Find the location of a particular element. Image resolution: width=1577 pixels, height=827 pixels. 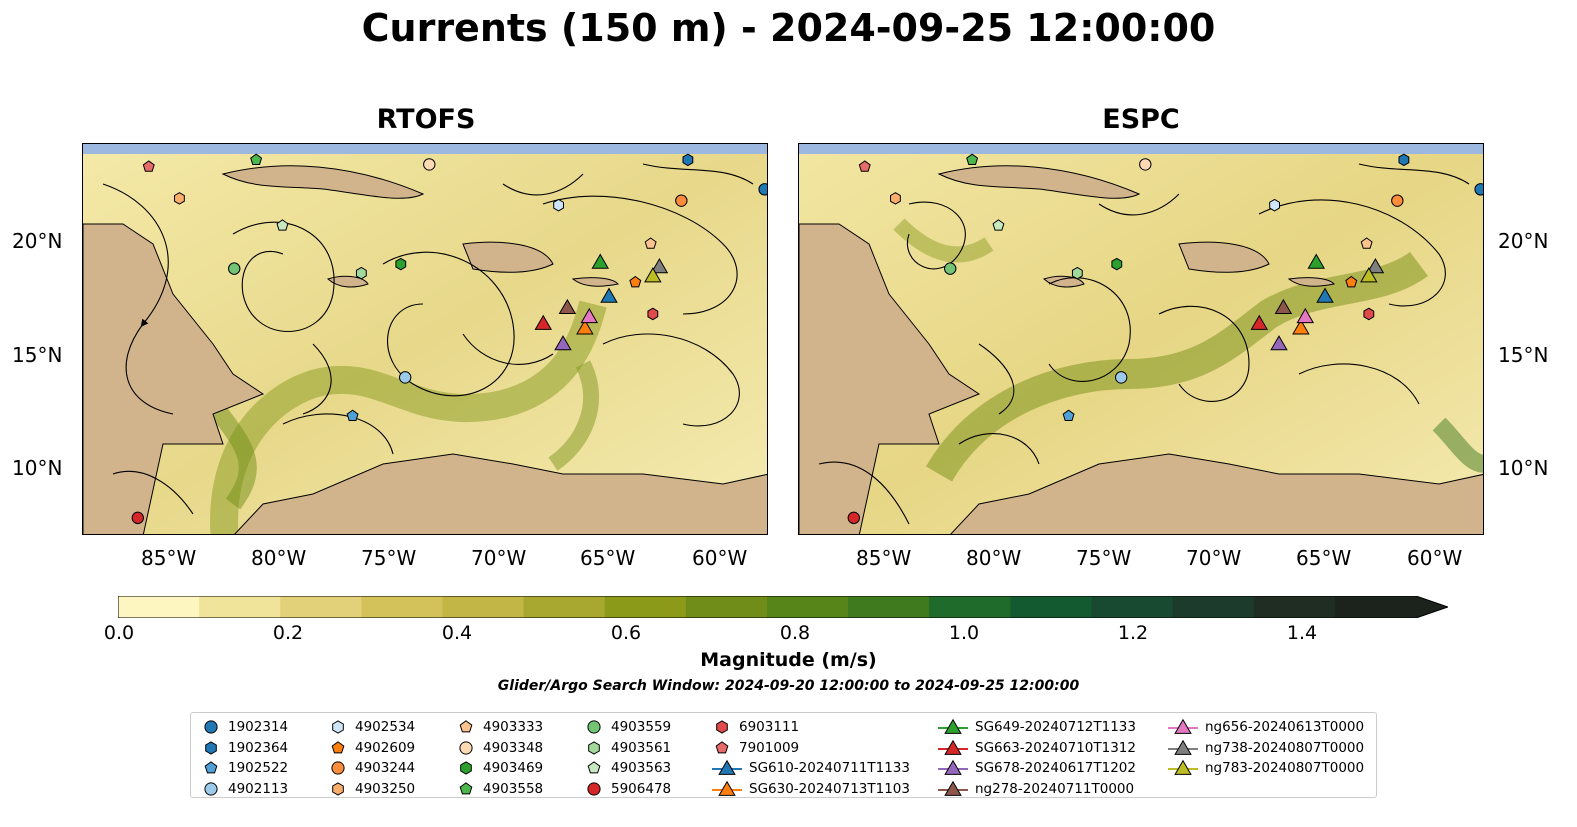

legend-label: 4903561 is located at coordinates (641, 747).